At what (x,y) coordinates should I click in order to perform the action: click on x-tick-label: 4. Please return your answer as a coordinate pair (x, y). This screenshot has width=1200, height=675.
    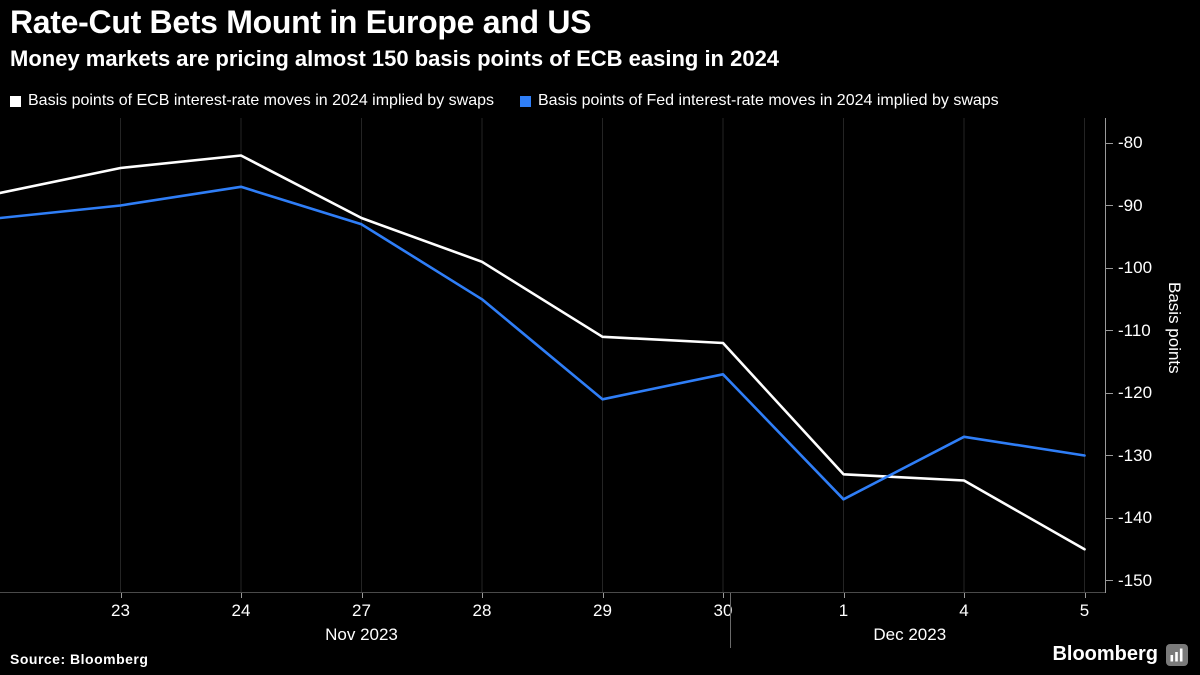
    Looking at the image, I should click on (964, 610).